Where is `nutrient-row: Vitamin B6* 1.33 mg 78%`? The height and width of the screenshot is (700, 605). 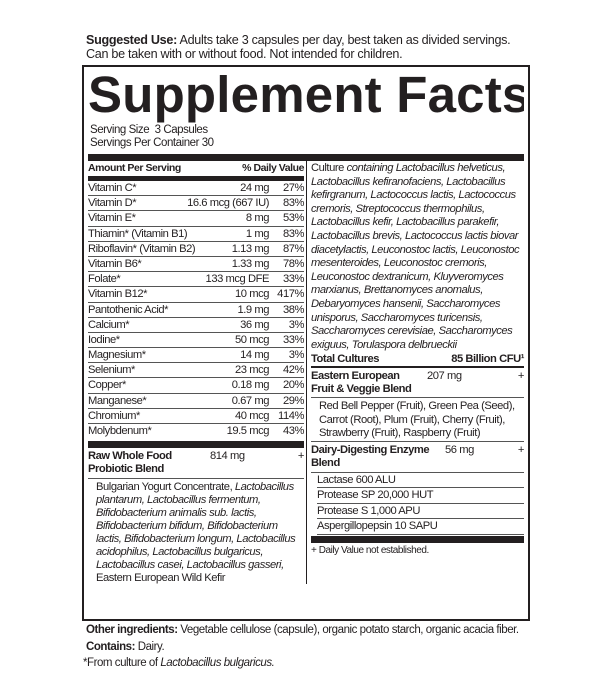
nutrient-row: Vitamin B6* 1.33 mg 78% is located at coordinates (196, 265).